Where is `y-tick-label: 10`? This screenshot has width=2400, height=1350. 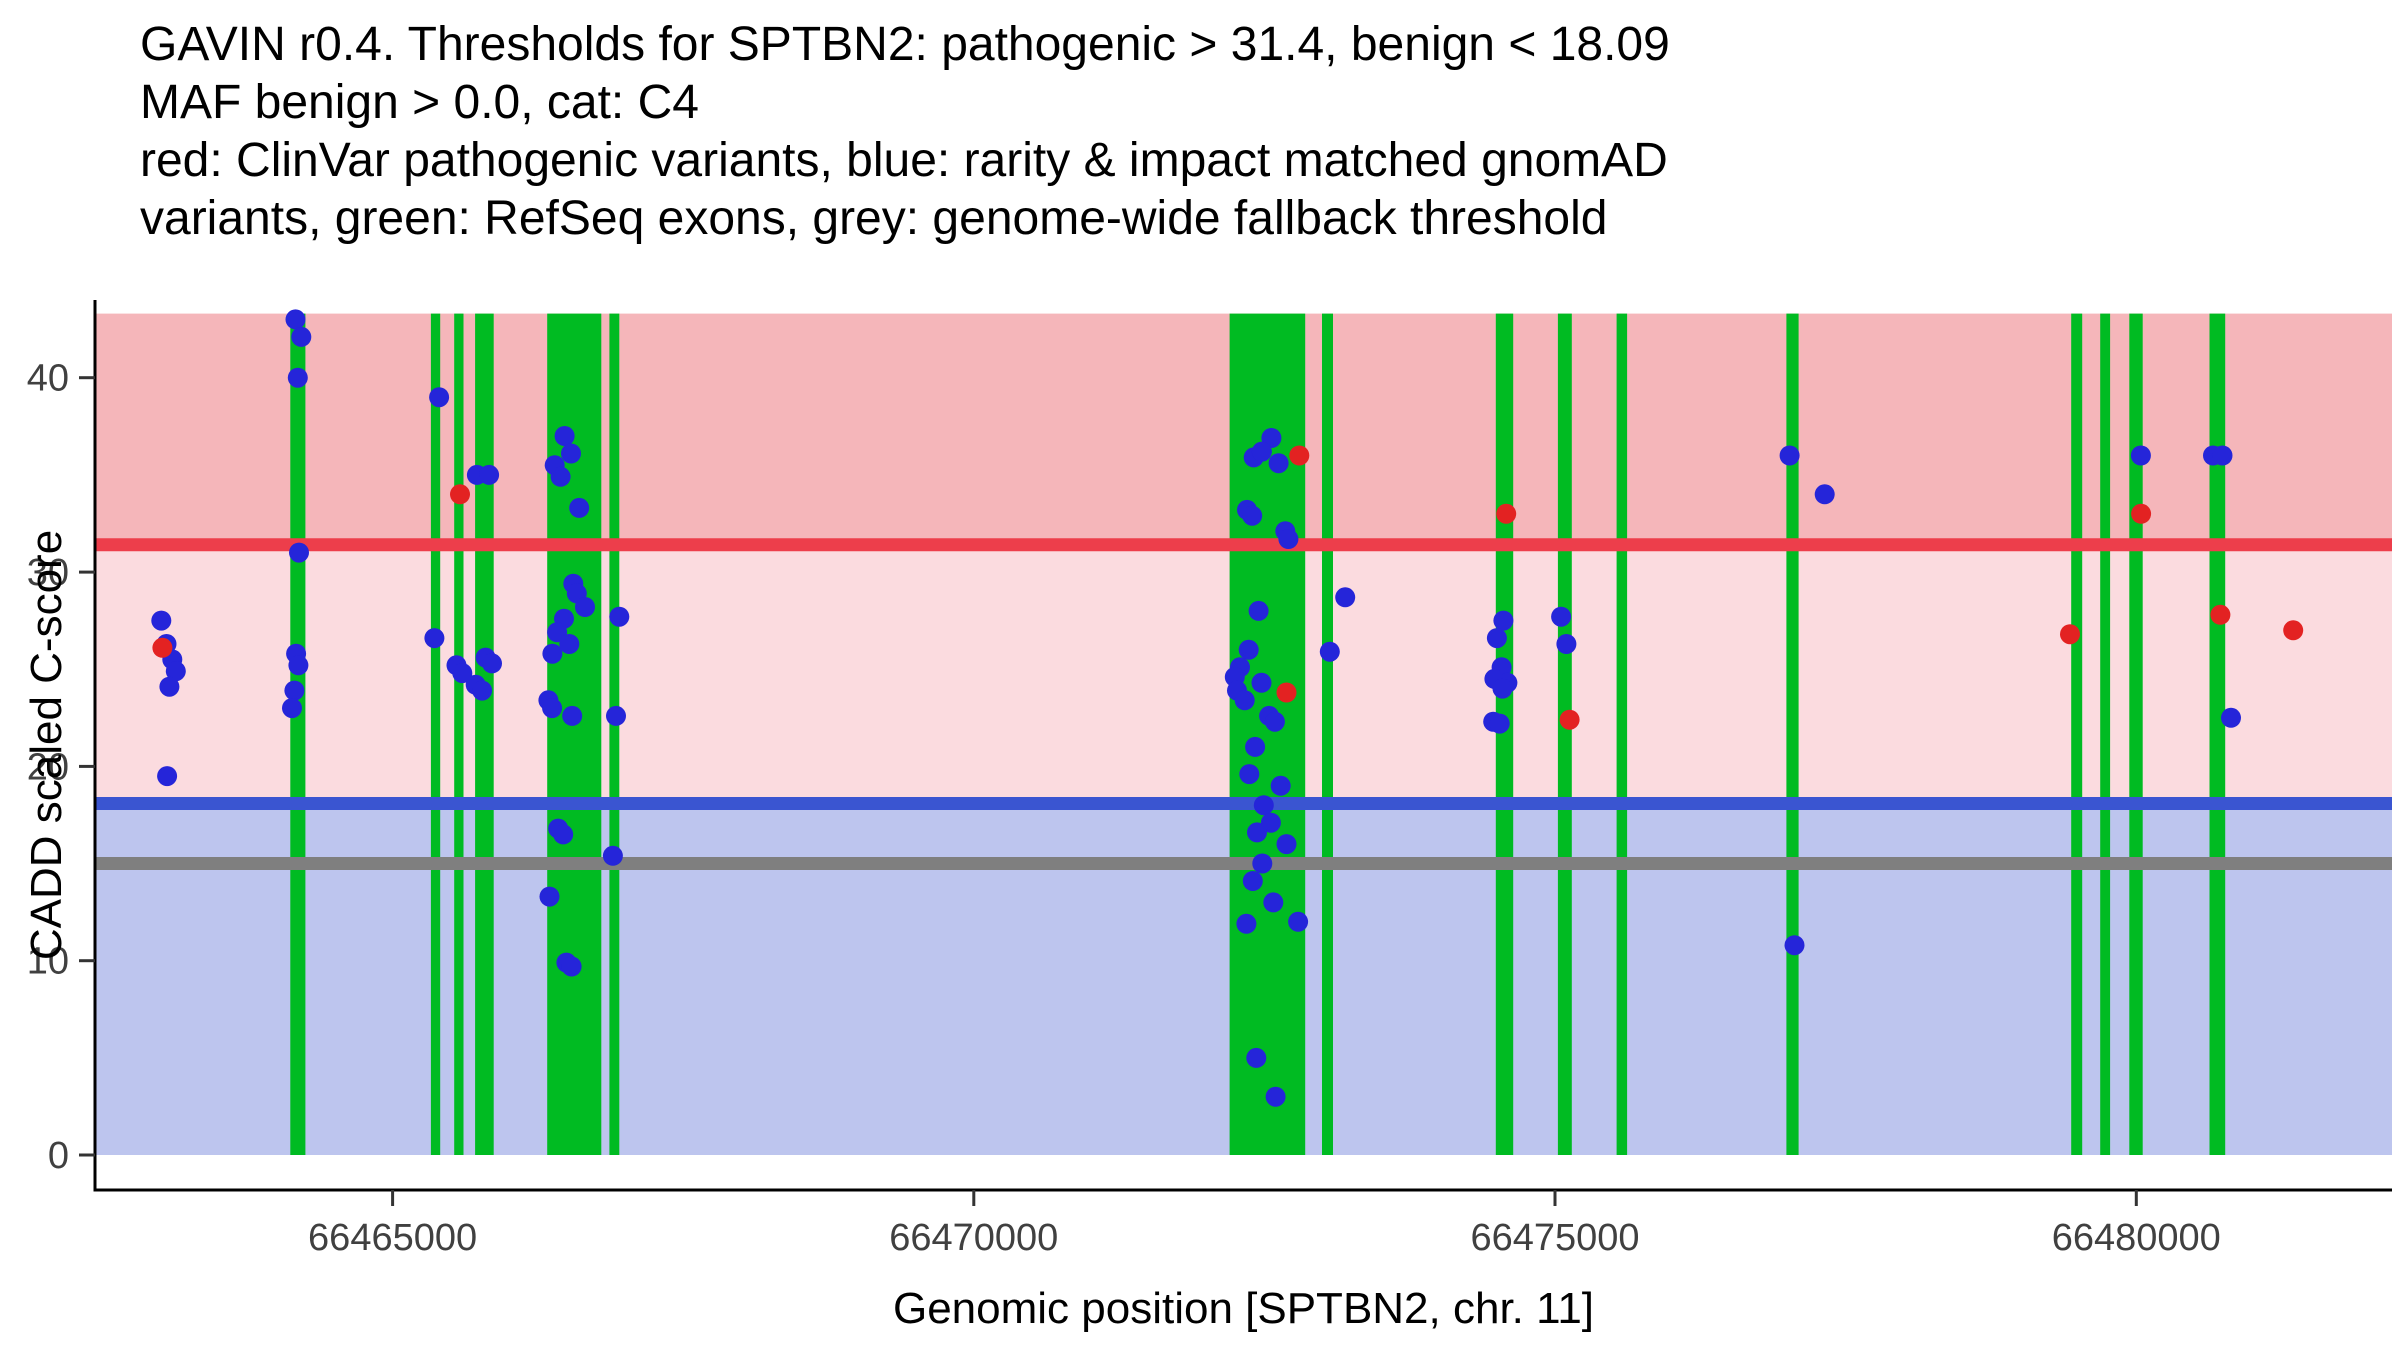 y-tick-label: 10 is located at coordinates (48, 962).